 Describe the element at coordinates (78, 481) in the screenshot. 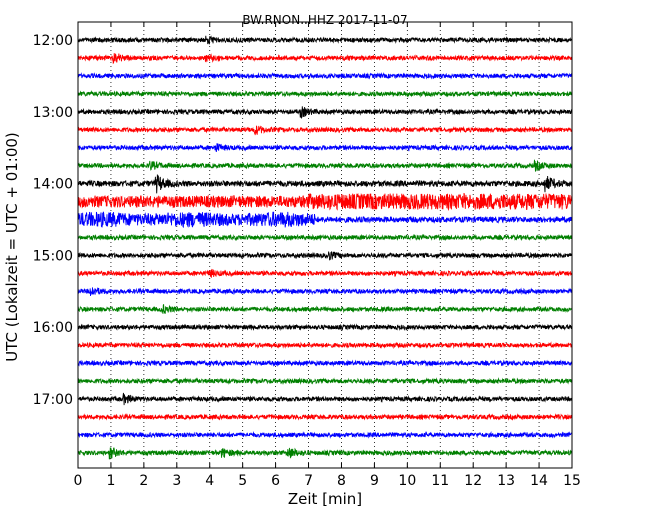

I see `x-tick-label: 0` at that location.